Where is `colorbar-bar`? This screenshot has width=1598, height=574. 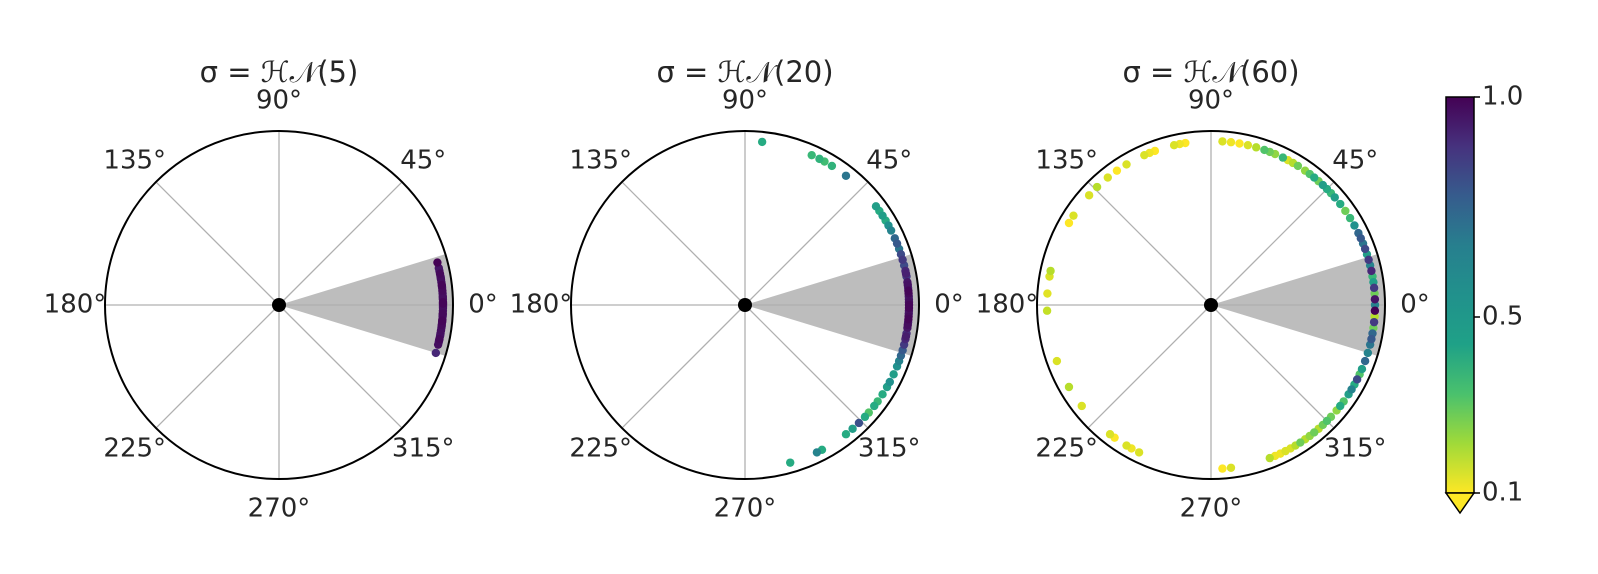
colorbar-bar is located at coordinates (1460, 295).